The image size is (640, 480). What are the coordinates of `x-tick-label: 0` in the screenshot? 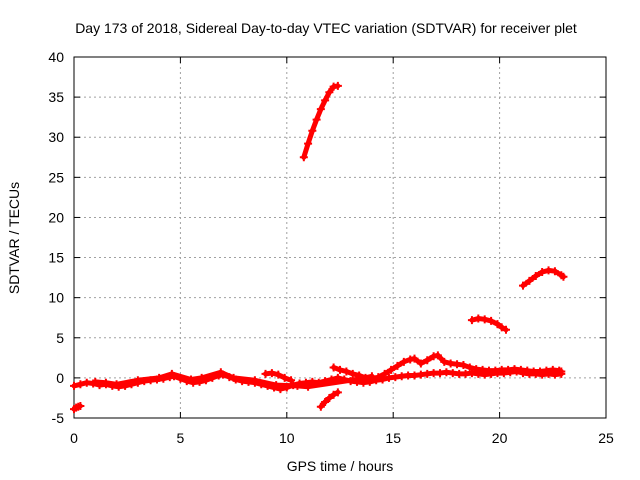 It's located at (74, 438).